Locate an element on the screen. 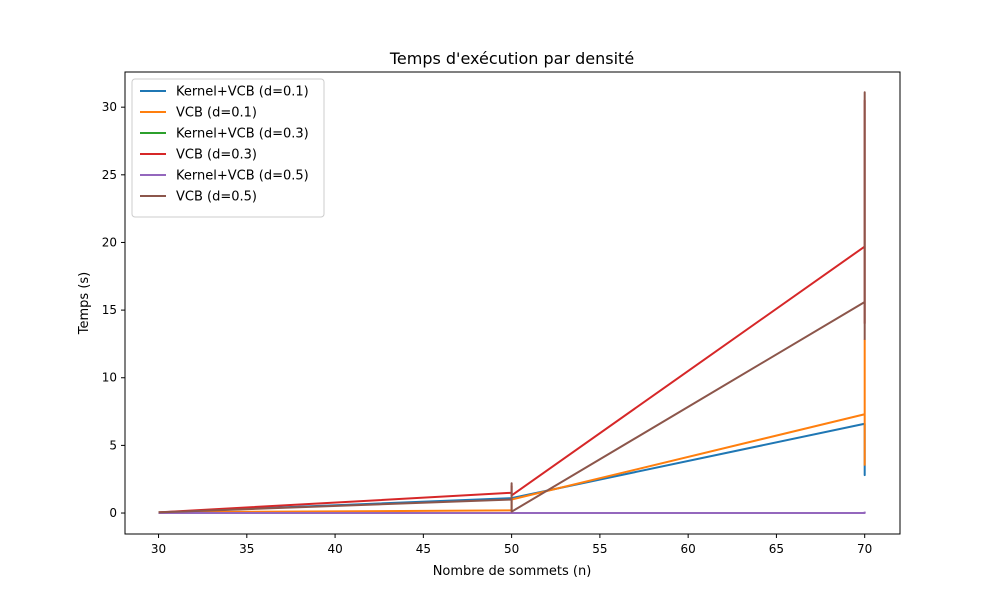 This screenshot has width=1000, height=600. chart-title: Temps d'exécution par densité is located at coordinates (511, 58).